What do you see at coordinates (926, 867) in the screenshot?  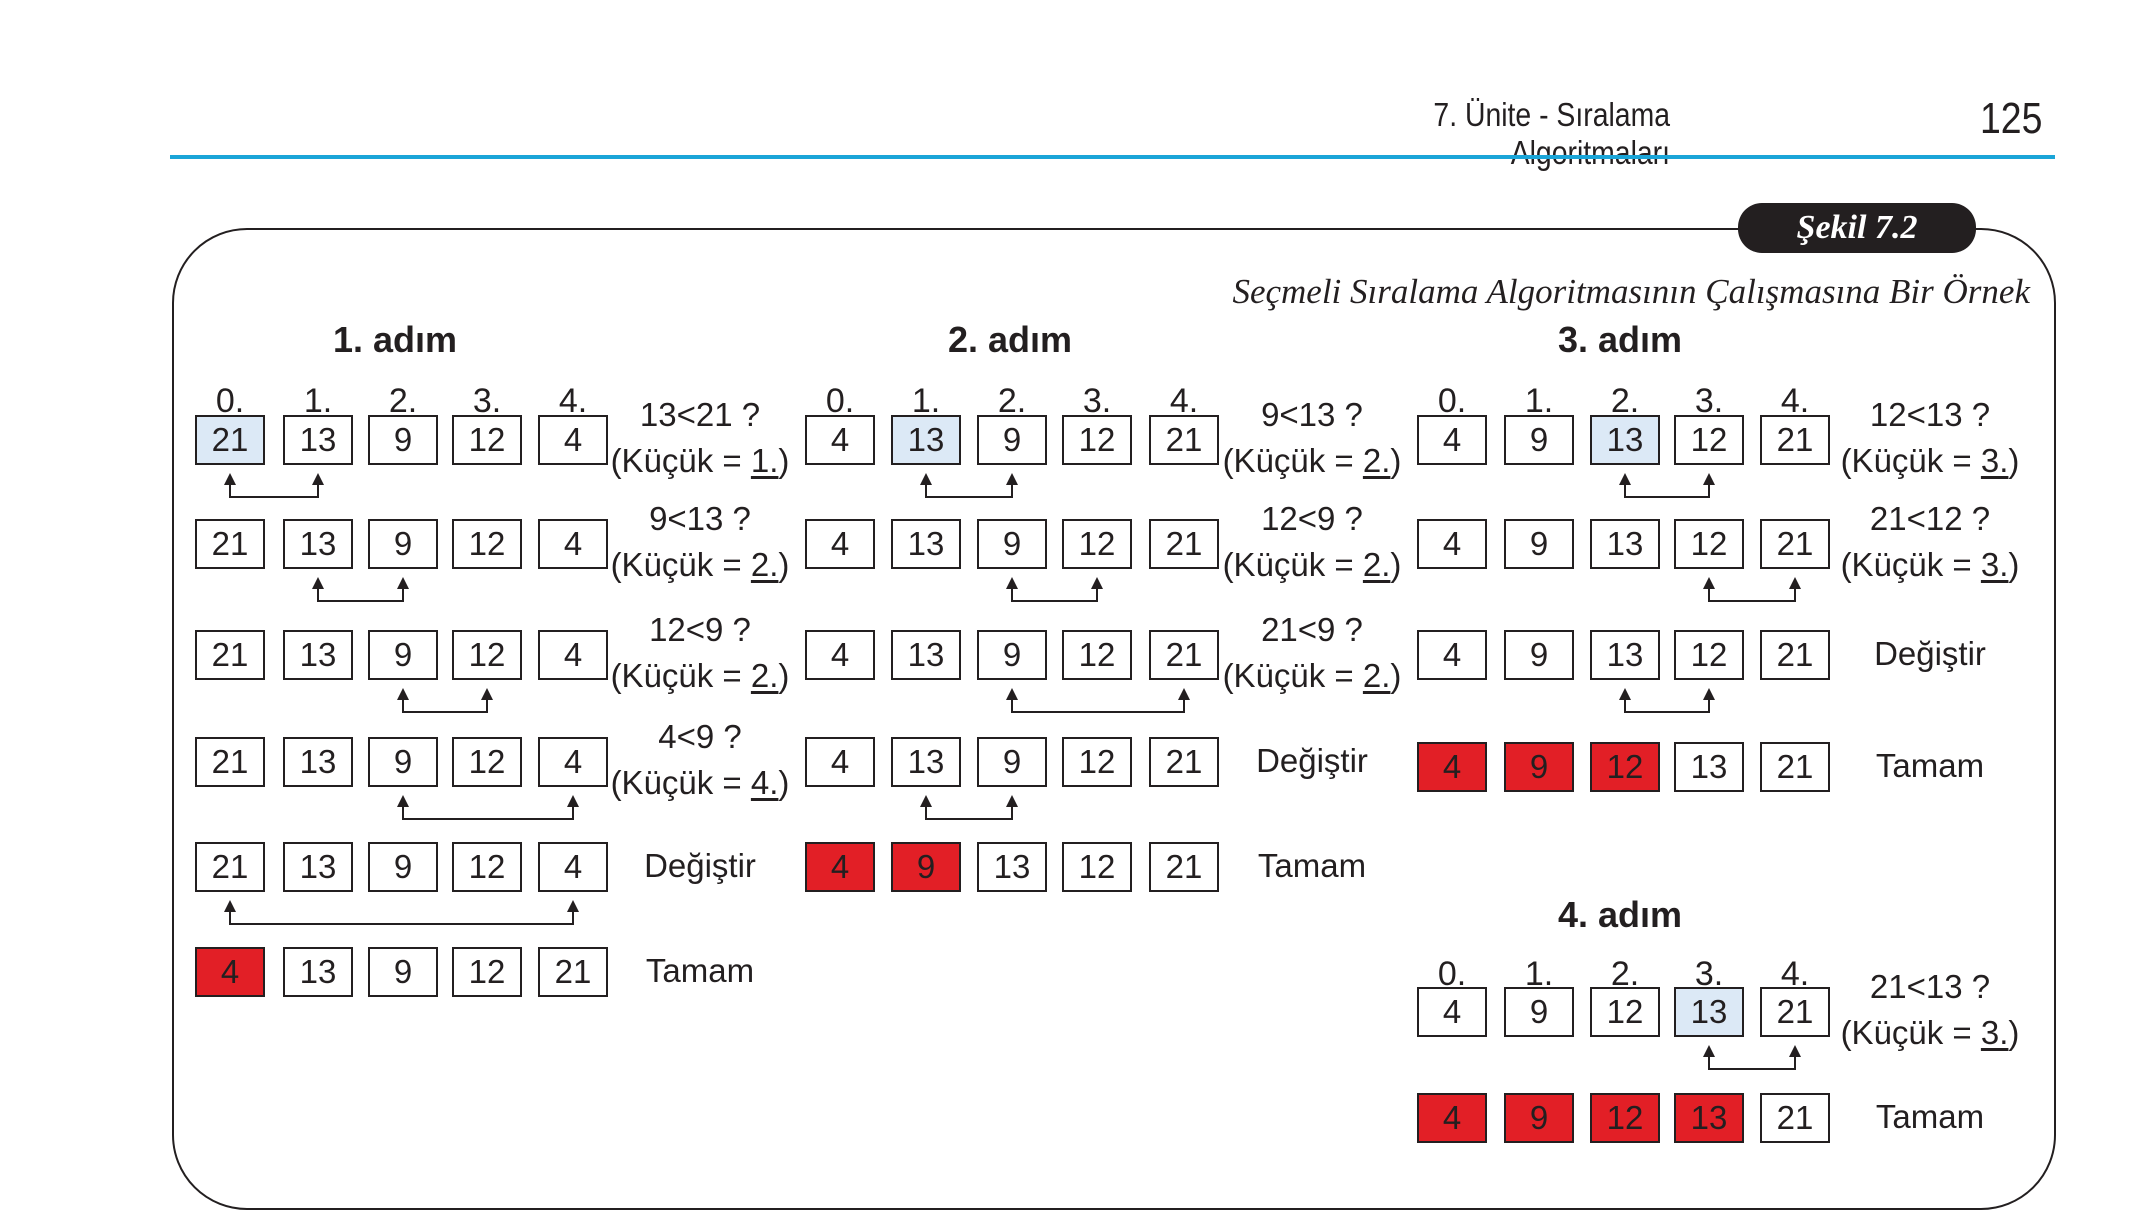 I see `sorted-cell: 9` at bounding box center [926, 867].